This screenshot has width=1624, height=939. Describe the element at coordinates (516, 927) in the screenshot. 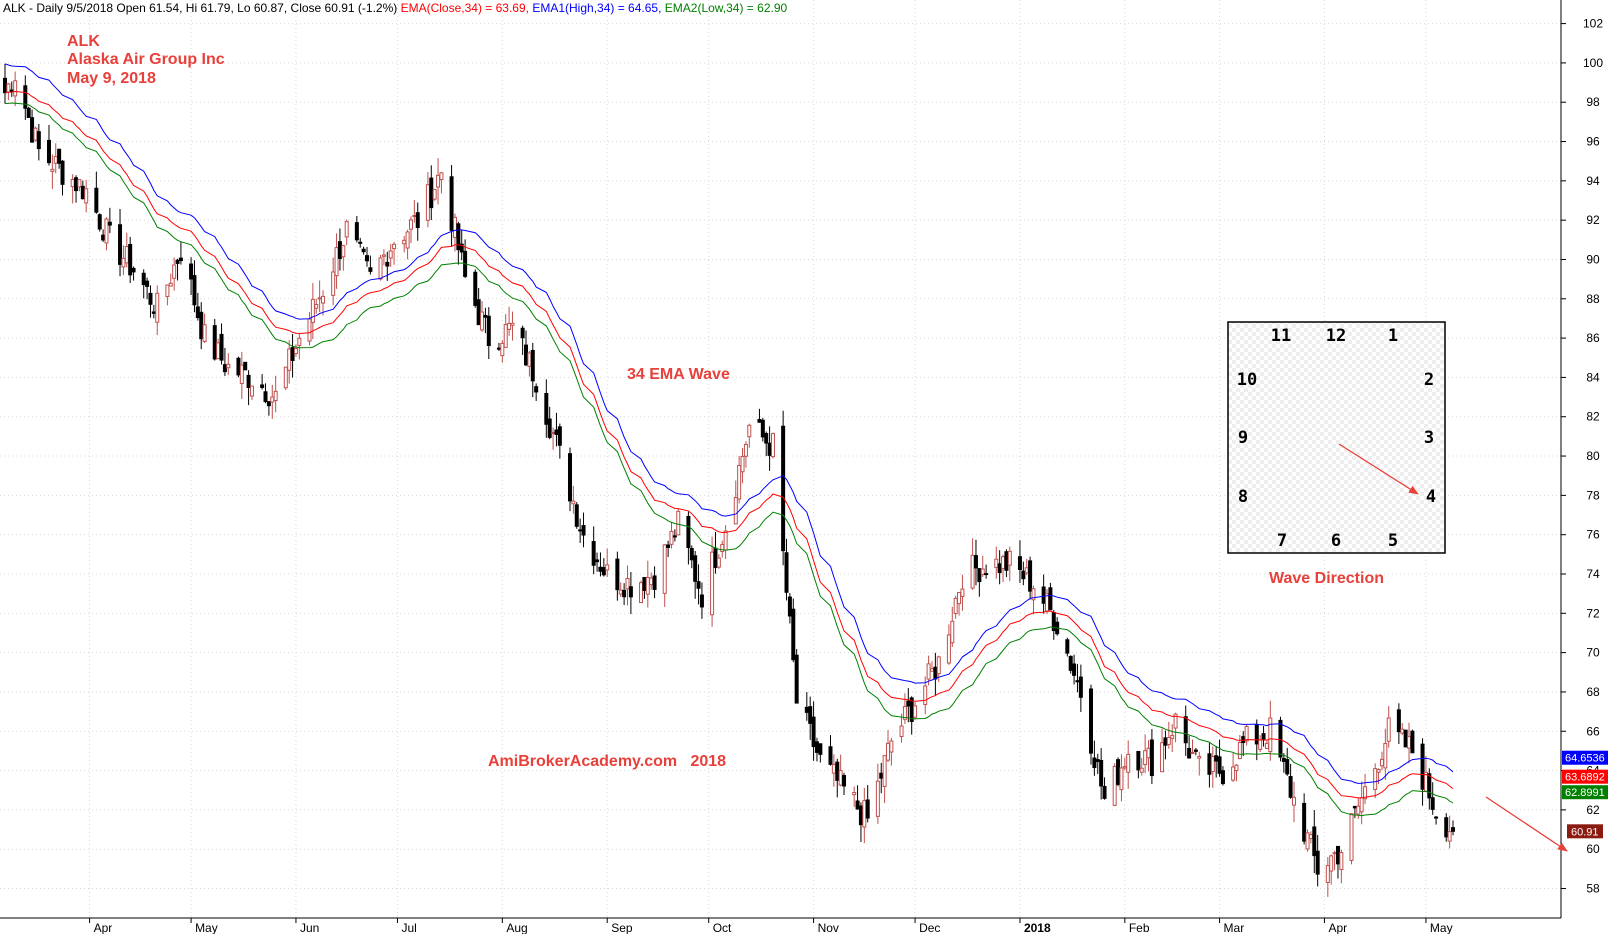

I see `x-tick-label: Aug` at that location.